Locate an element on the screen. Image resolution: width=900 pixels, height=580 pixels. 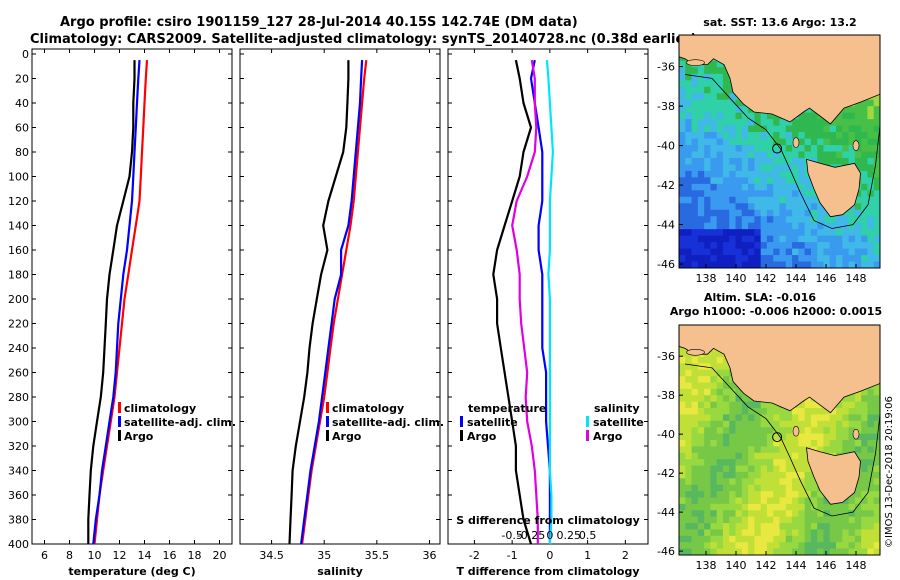
x-tick-label: 10 is located at coordinates (95, 555).